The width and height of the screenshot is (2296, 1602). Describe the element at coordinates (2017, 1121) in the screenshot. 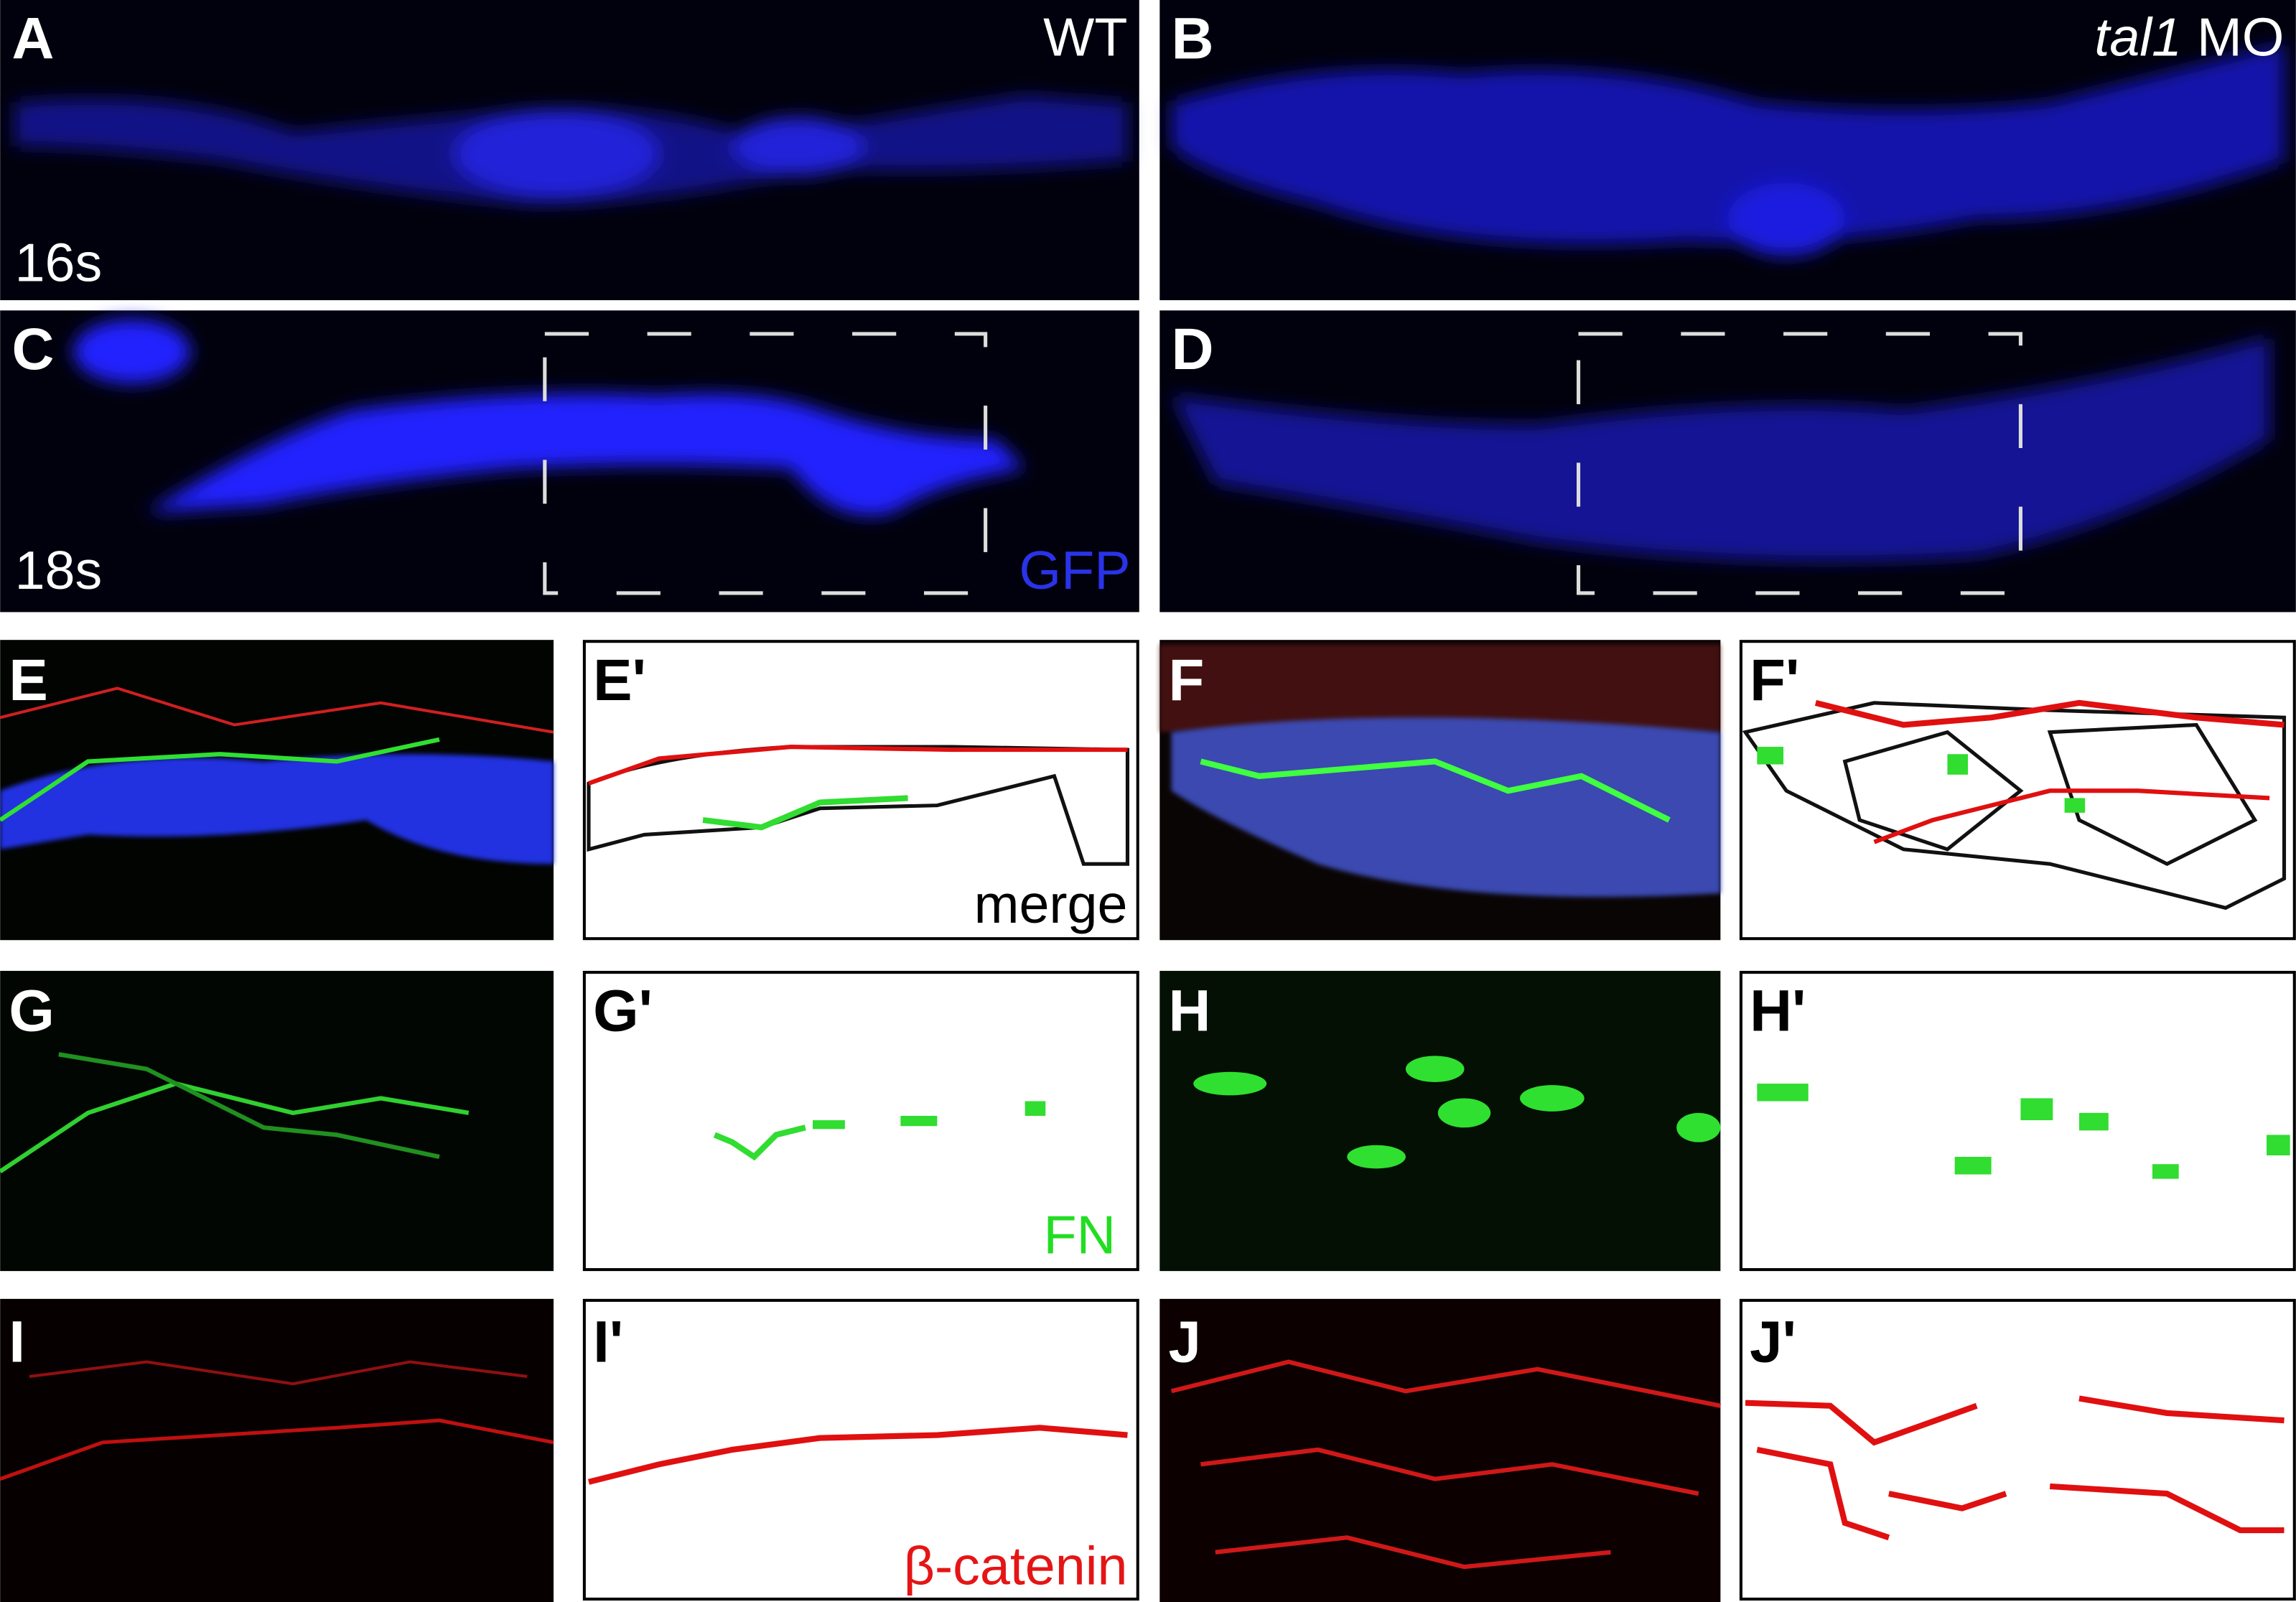

I see `panel-h-prime: H'` at that location.